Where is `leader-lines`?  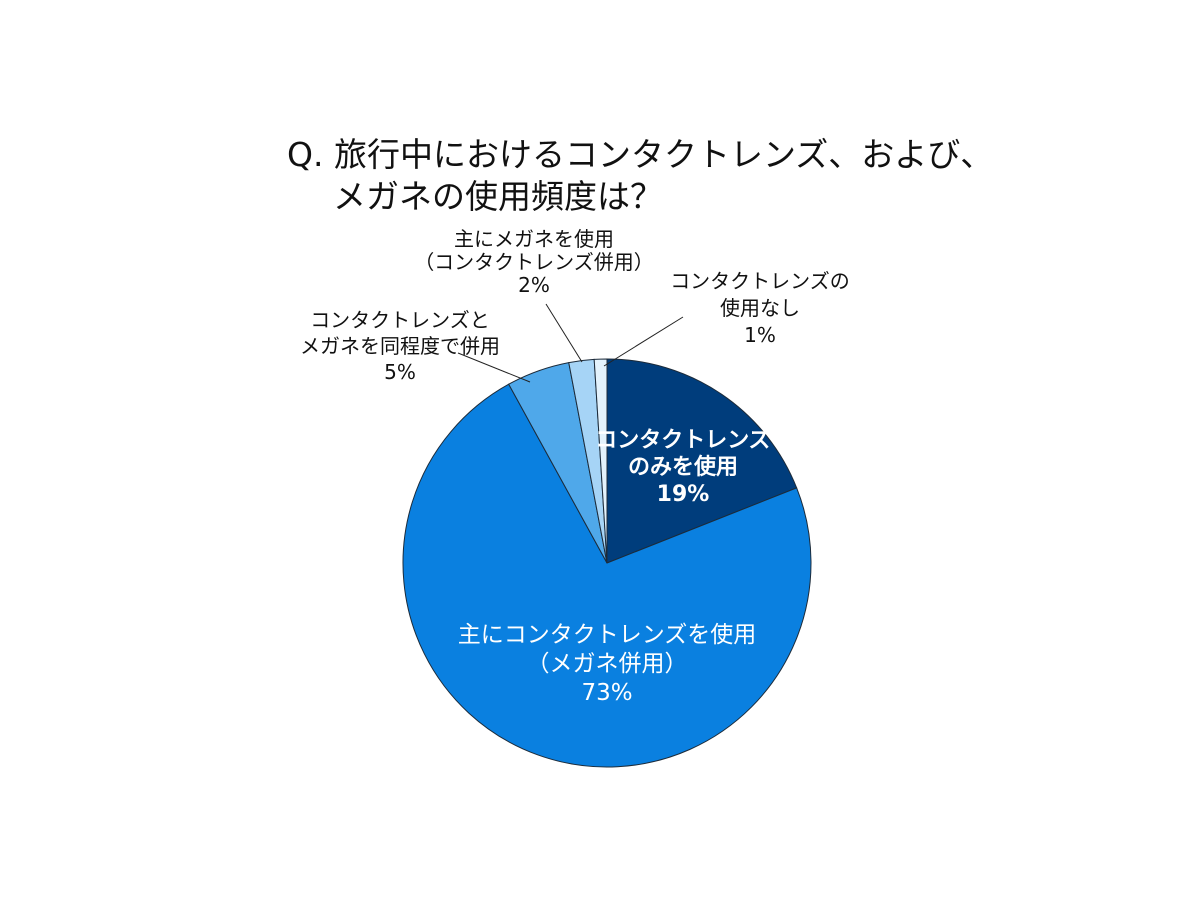
leader-lines is located at coordinates (570, 343).